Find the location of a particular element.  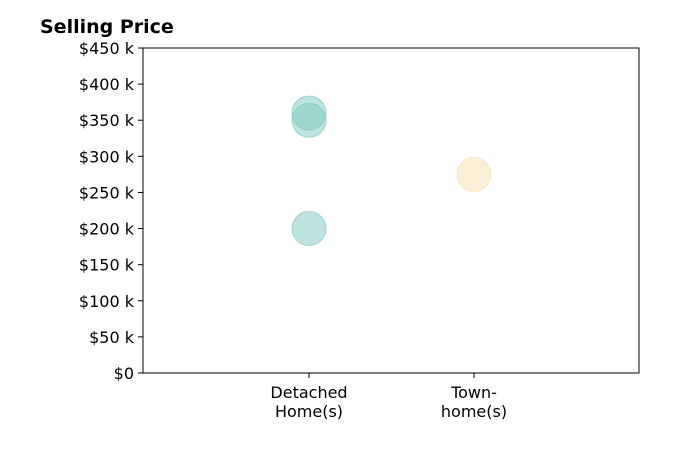

x-tick-label: home(s) is located at coordinates (474, 411).